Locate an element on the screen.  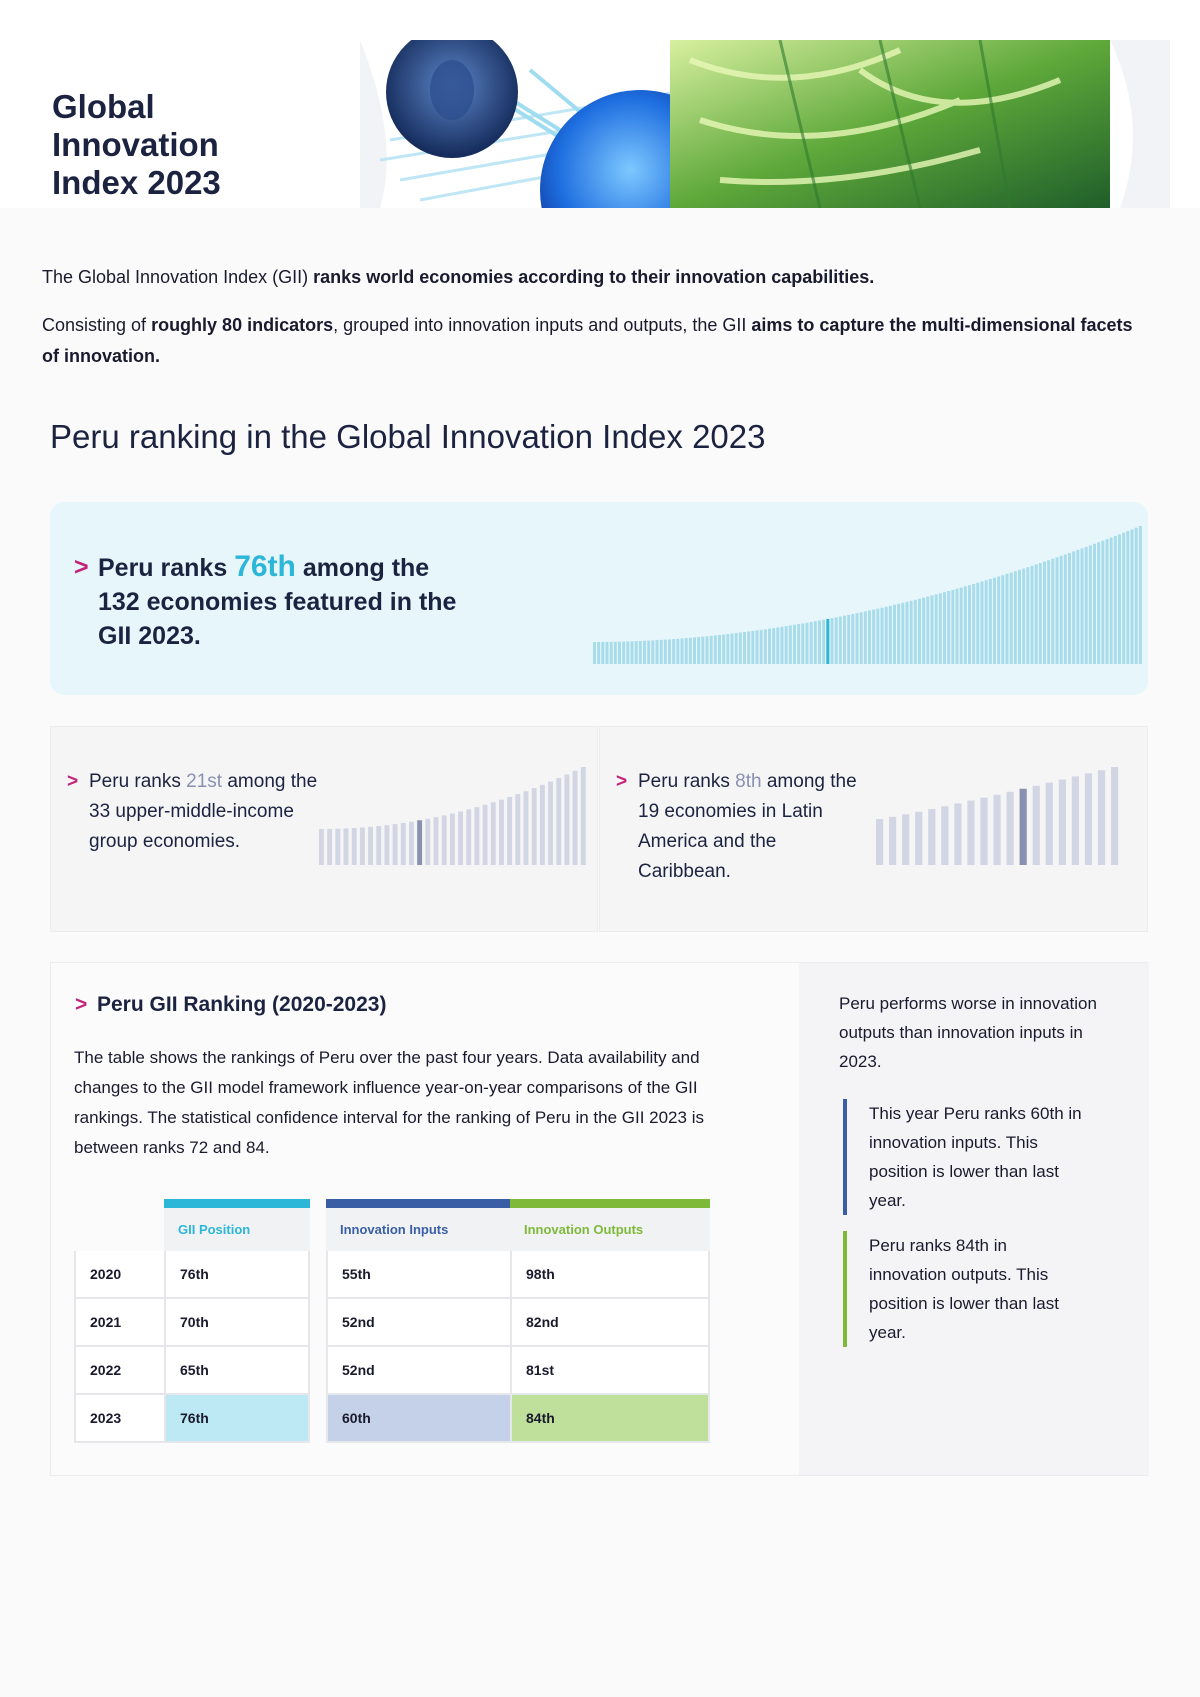
inputs-header: Innovation Inputs is located at coordinates (418, 1225).